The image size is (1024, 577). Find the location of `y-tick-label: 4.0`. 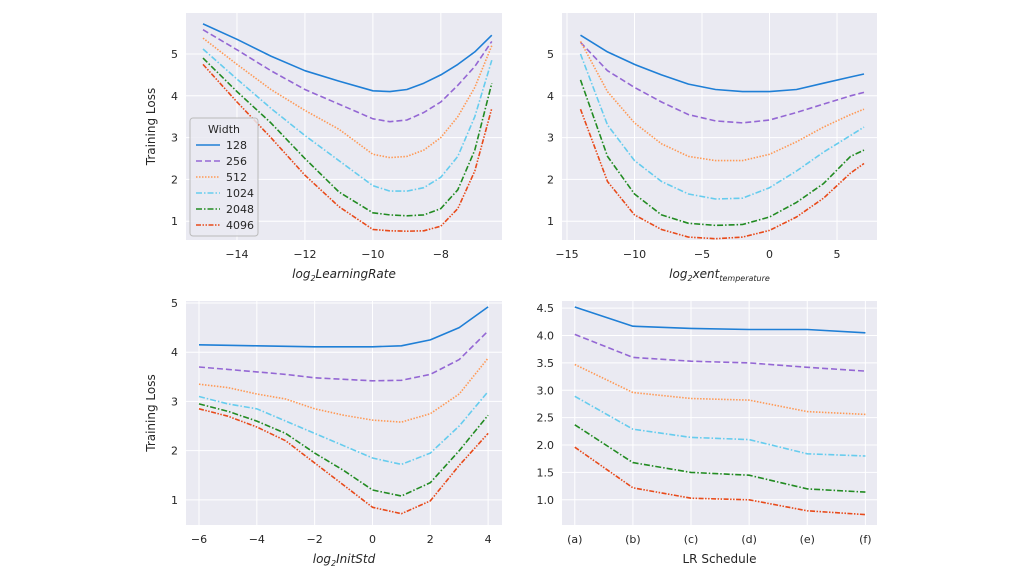

y-tick-label: 4.0 is located at coordinates (546, 336).